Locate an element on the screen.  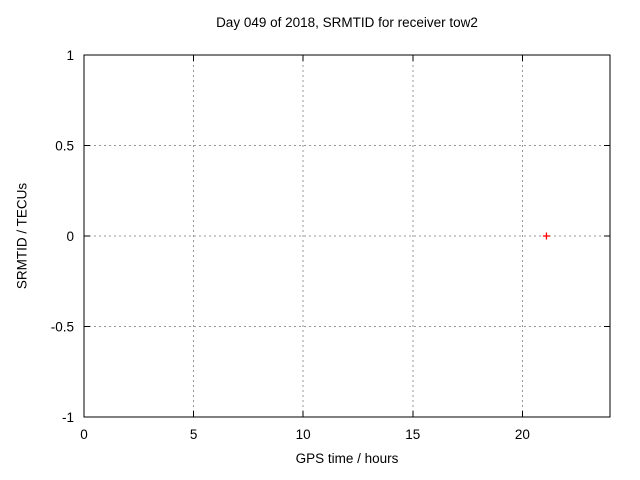
y-tick-label: 0.5 is located at coordinates (64, 146).